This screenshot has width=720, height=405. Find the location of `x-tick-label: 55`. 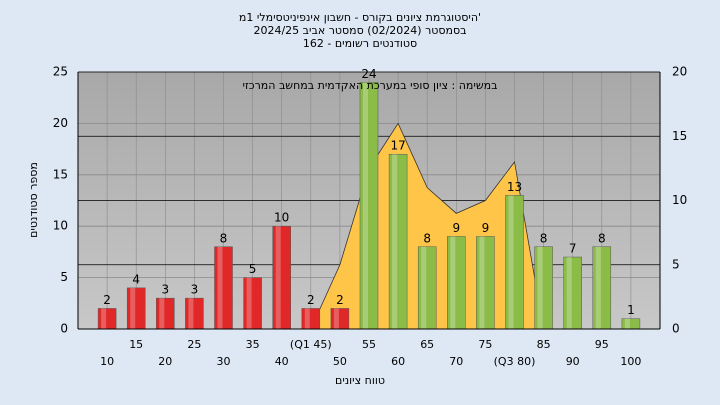

x-tick-label: 55 is located at coordinates (369, 344).